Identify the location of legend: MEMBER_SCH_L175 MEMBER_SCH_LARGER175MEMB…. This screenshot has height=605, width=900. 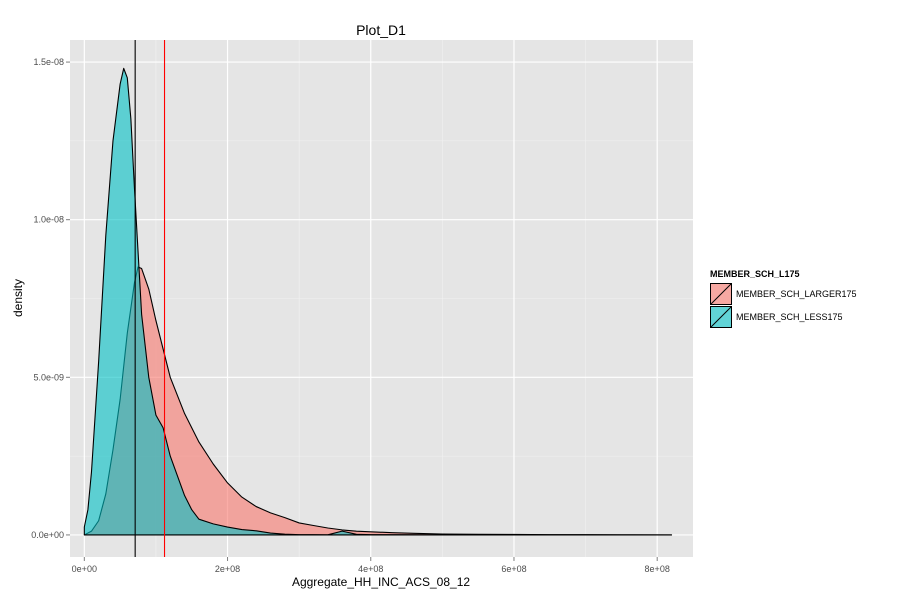
(783, 298).